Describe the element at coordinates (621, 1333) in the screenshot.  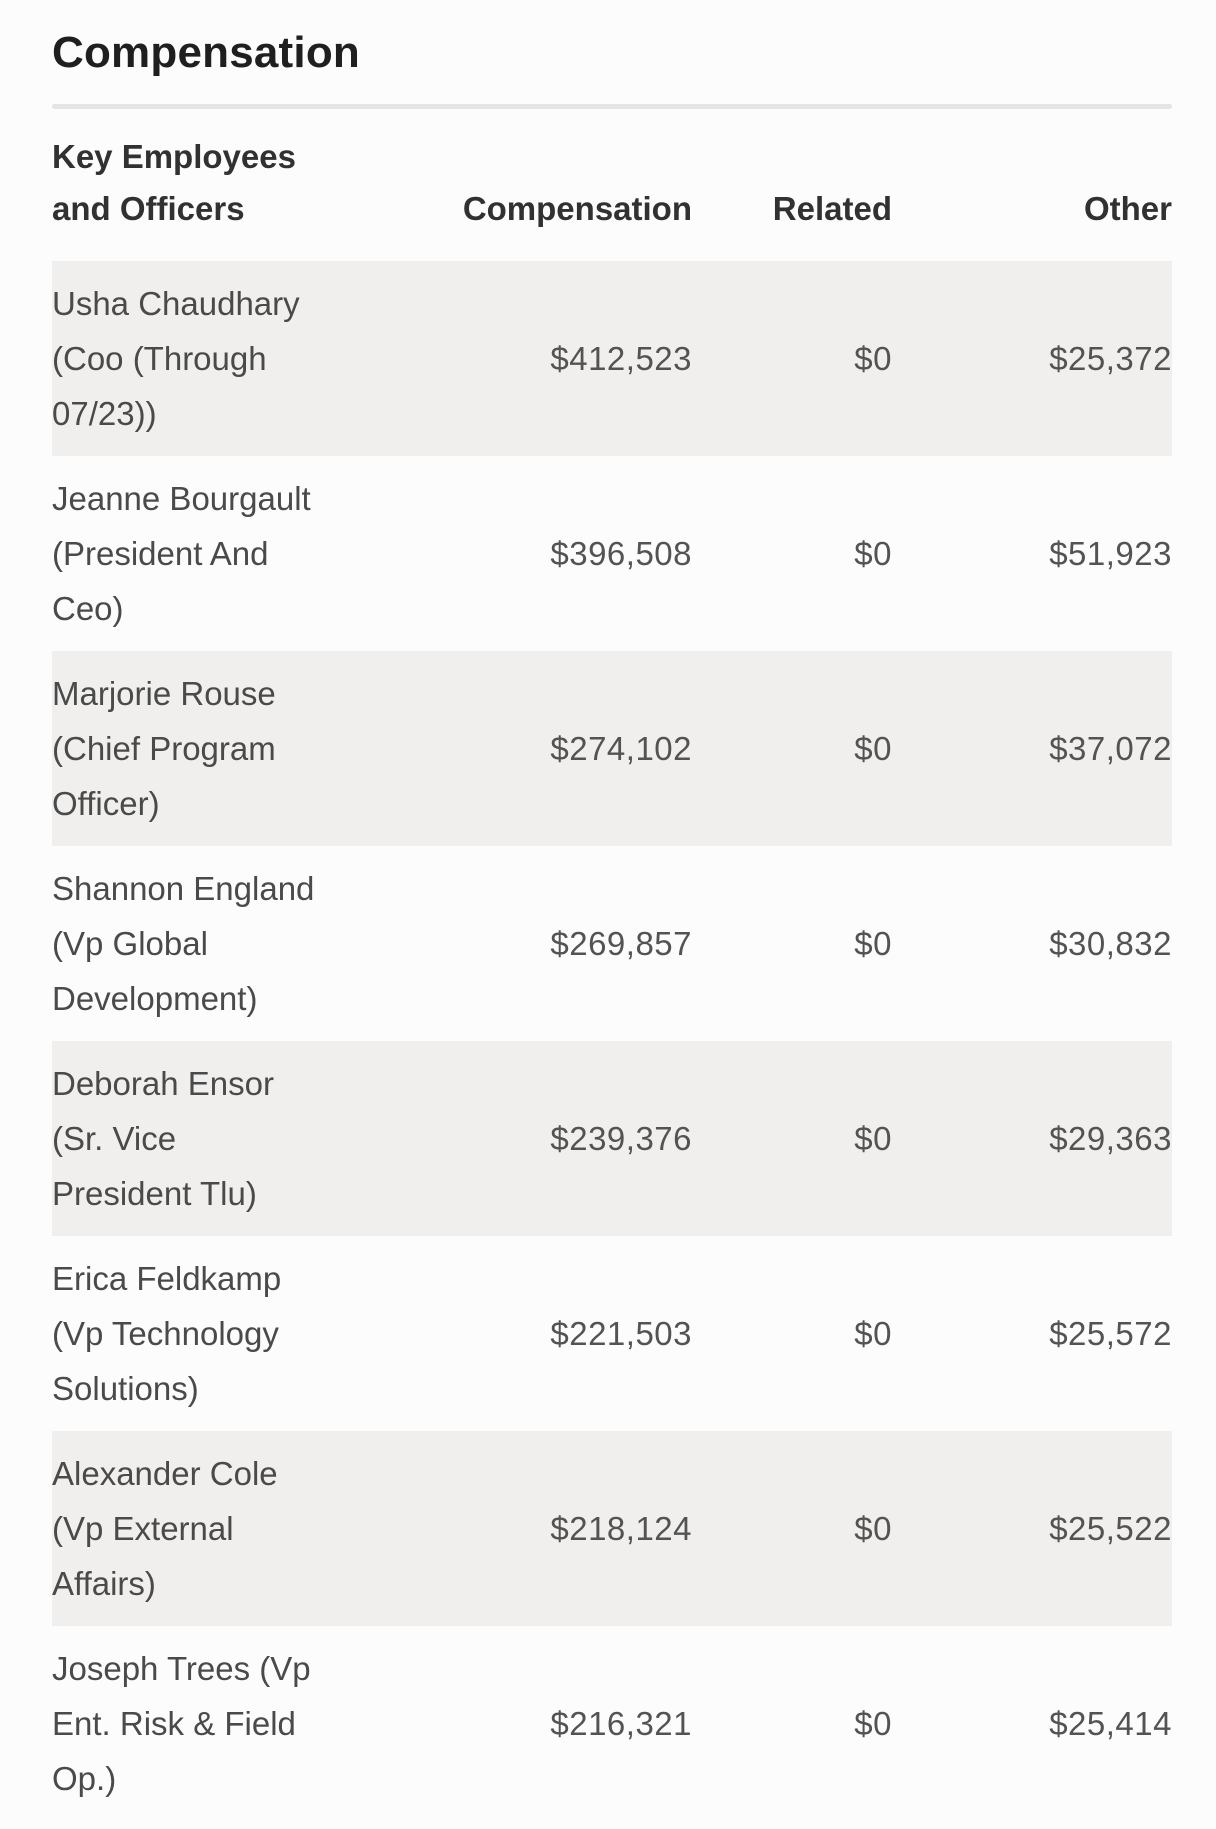
I see `compensation-cell: $221,503` at that location.